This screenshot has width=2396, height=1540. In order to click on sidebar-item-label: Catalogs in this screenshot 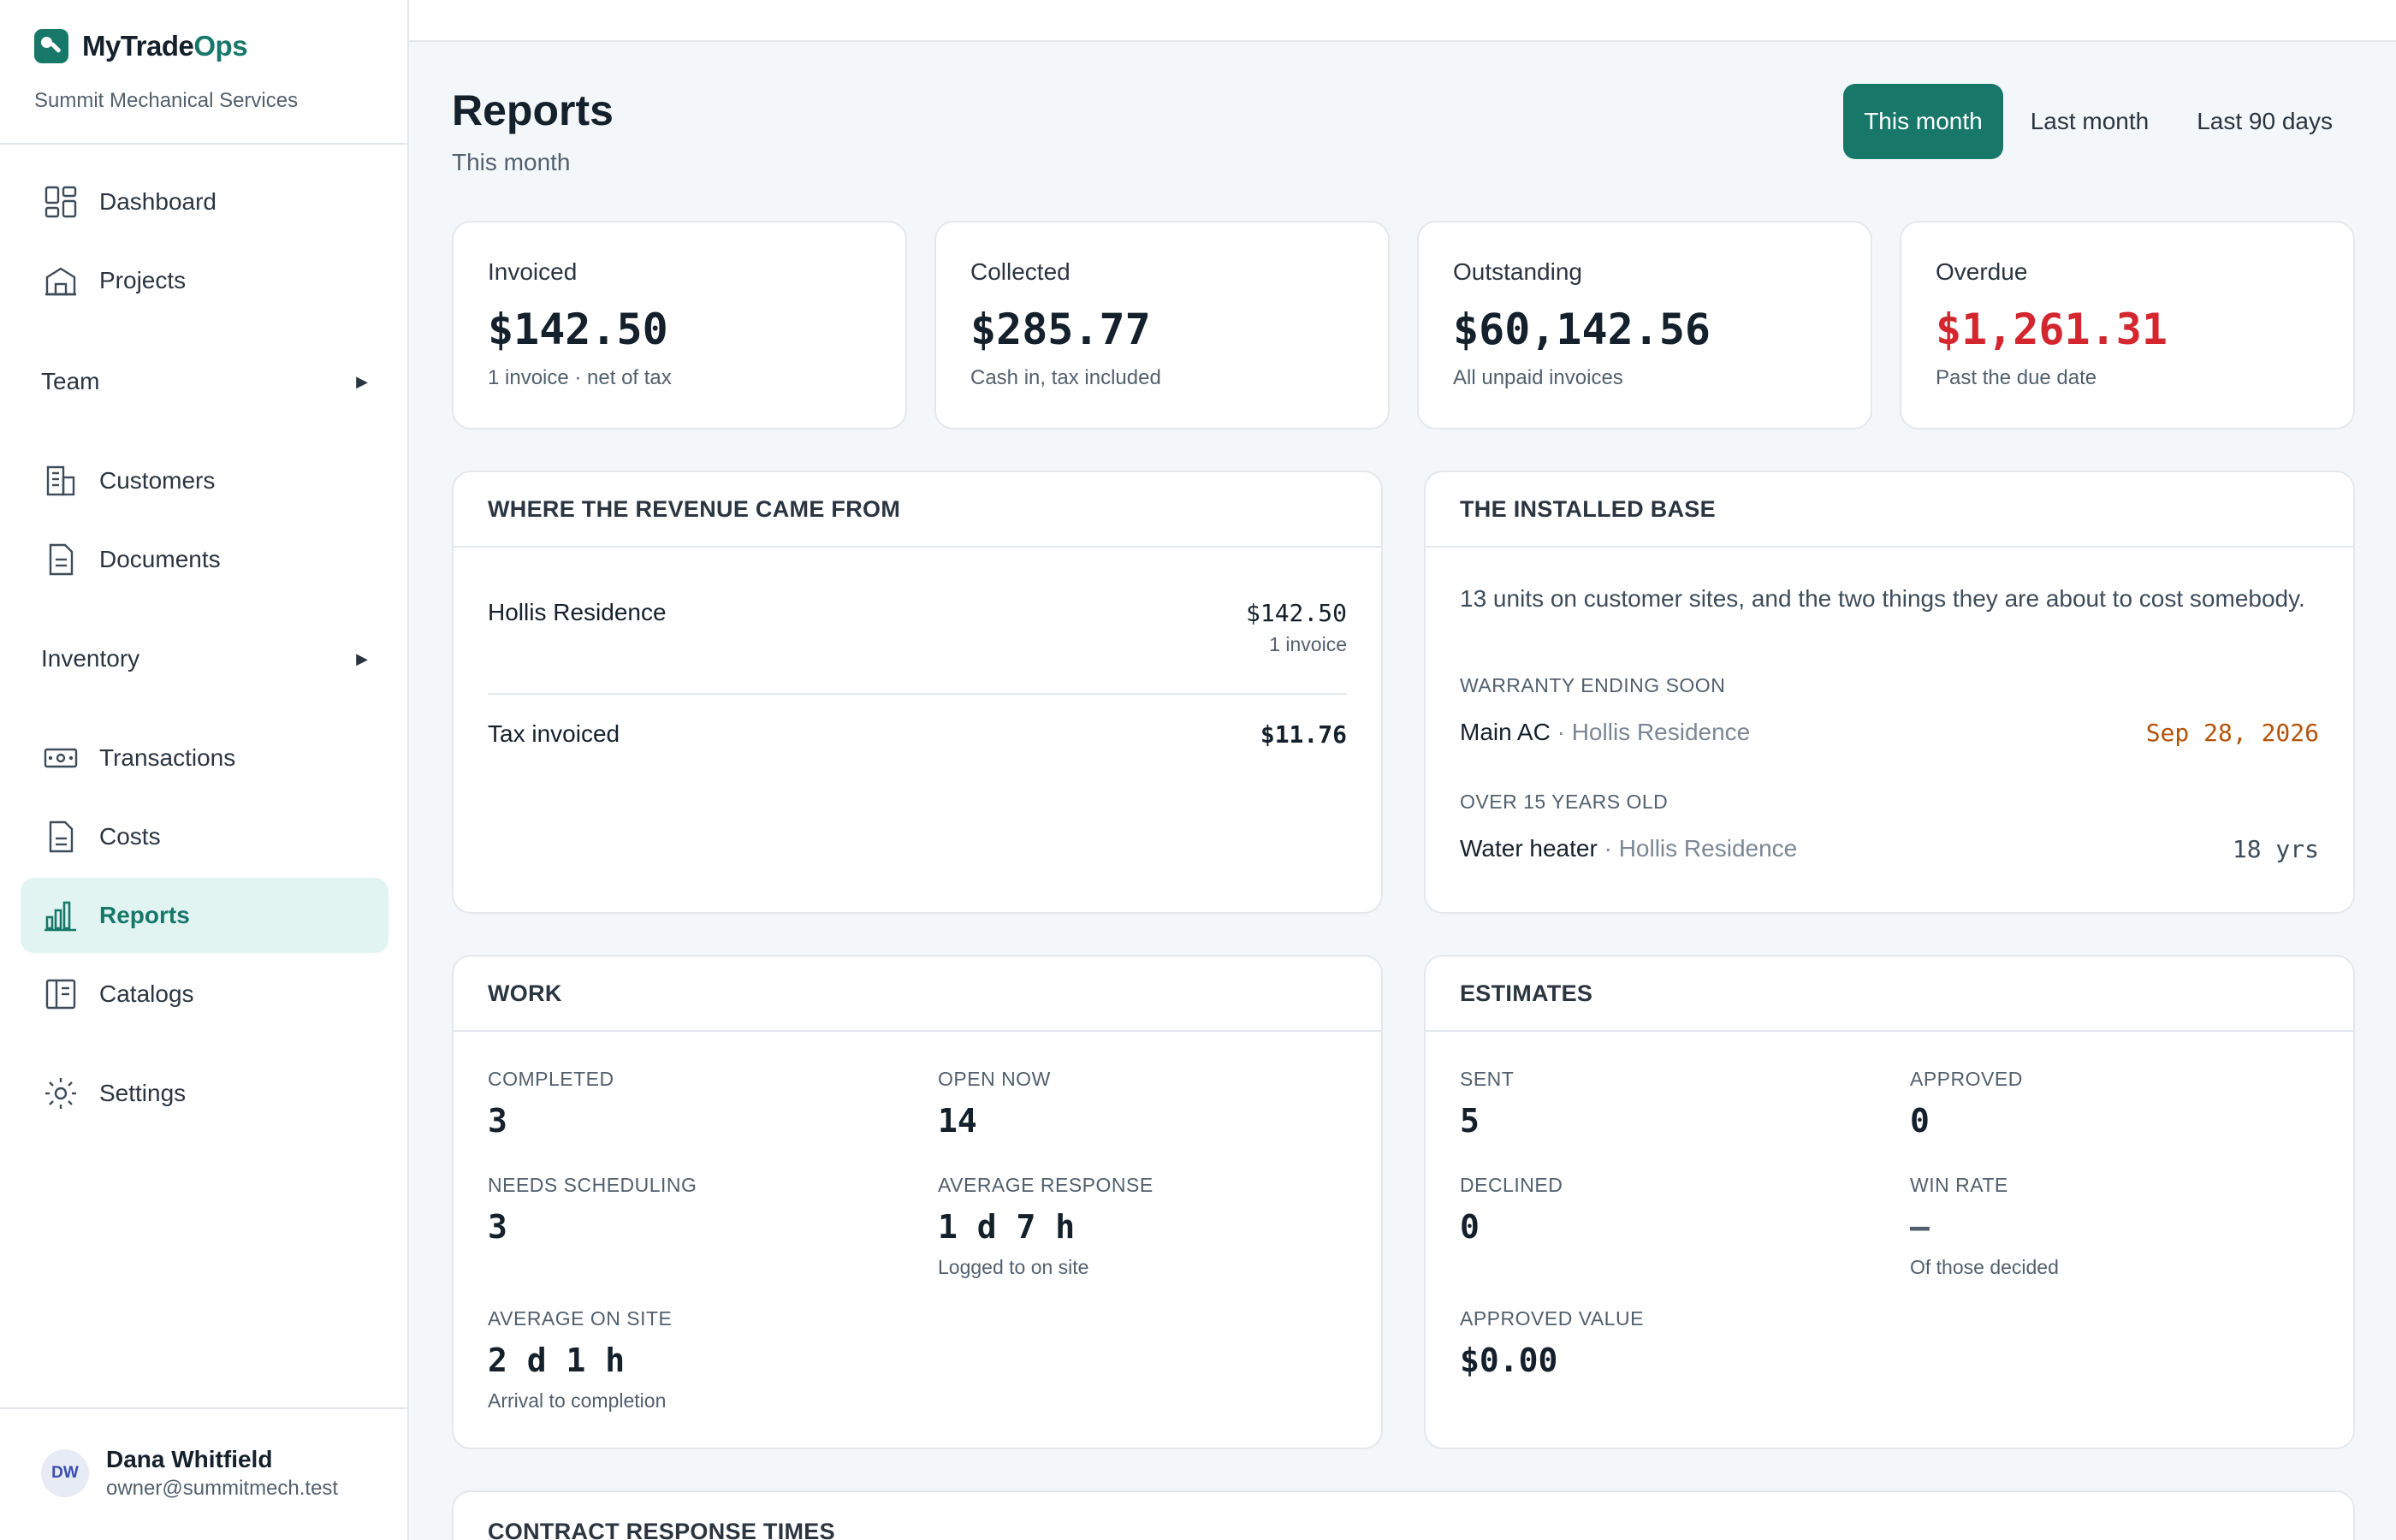, I will do `click(146, 993)`.